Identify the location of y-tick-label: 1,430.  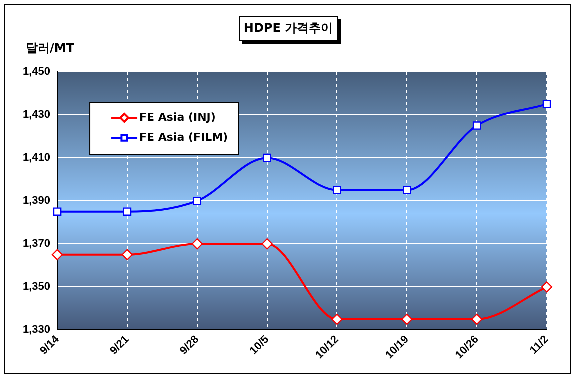
(36, 115).